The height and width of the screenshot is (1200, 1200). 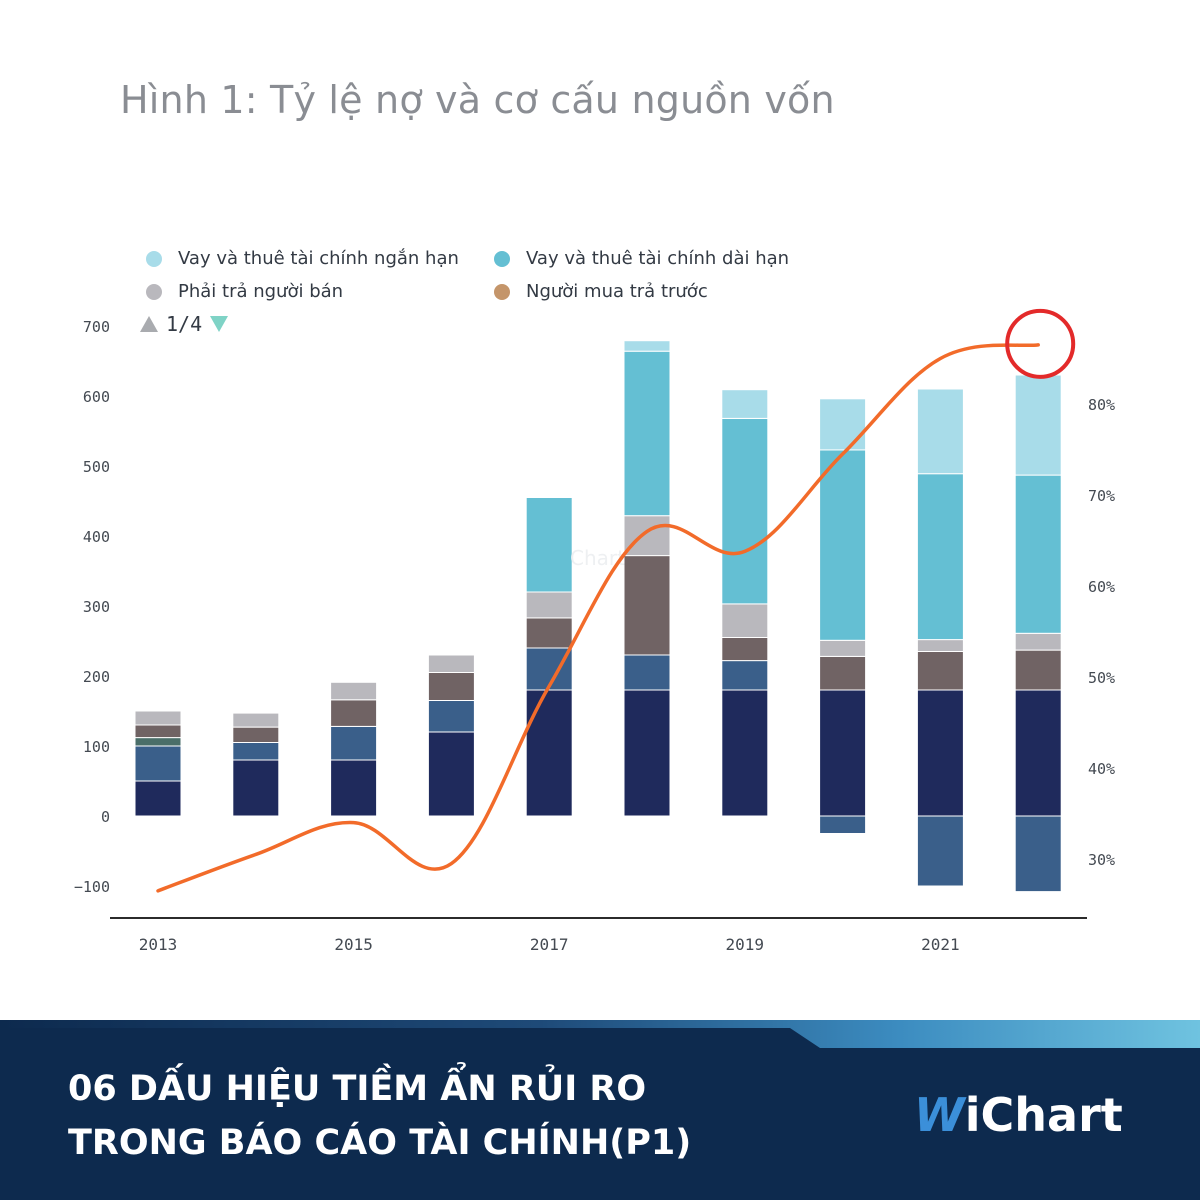 What do you see at coordinates (1043, 1115) in the screenshot?
I see `logo-text: iChart` at bounding box center [1043, 1115].